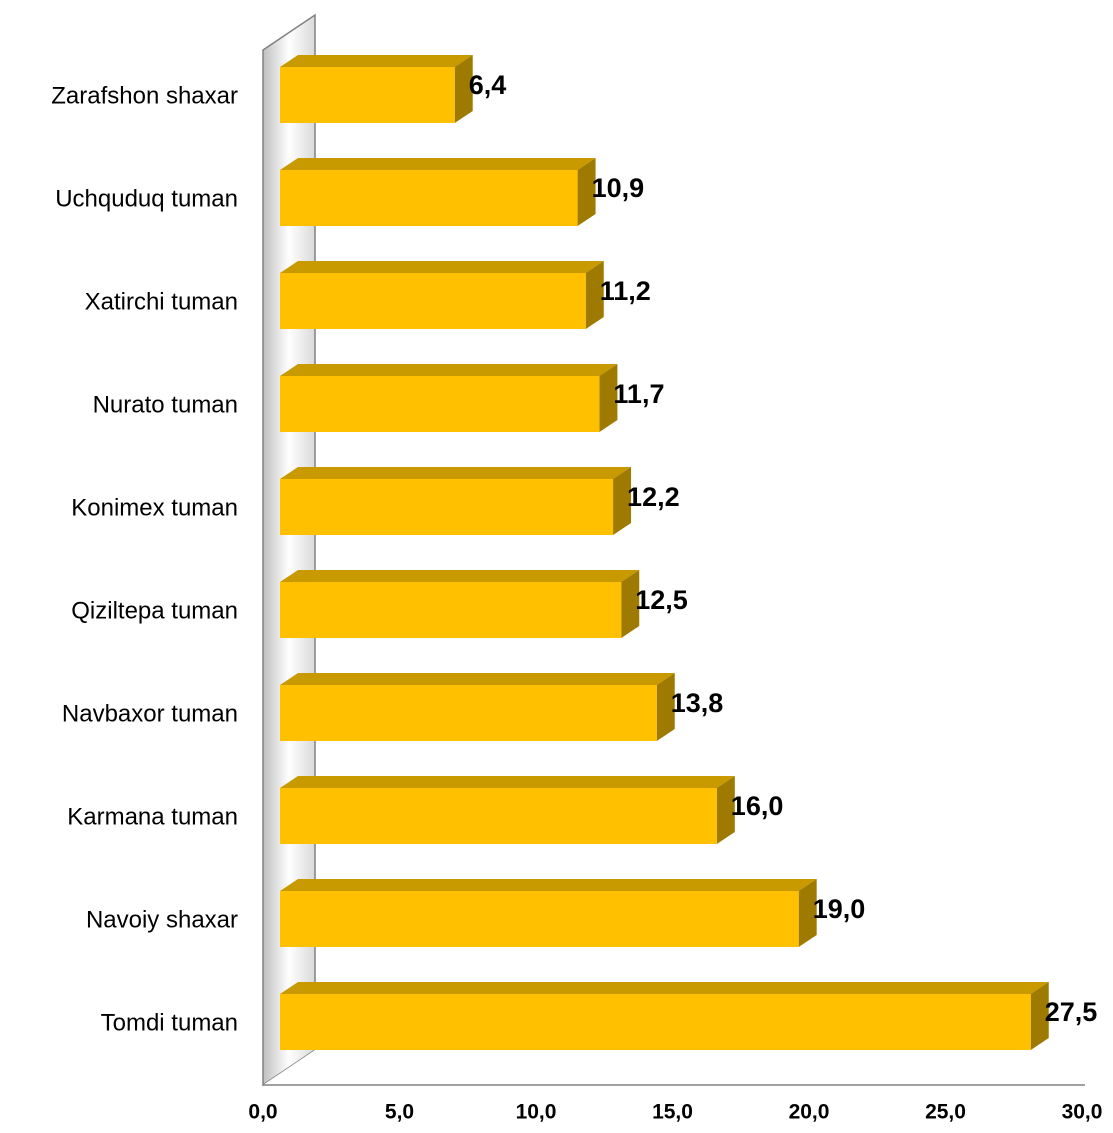  I want to click on value-label: 6,4, so click(488, 85).